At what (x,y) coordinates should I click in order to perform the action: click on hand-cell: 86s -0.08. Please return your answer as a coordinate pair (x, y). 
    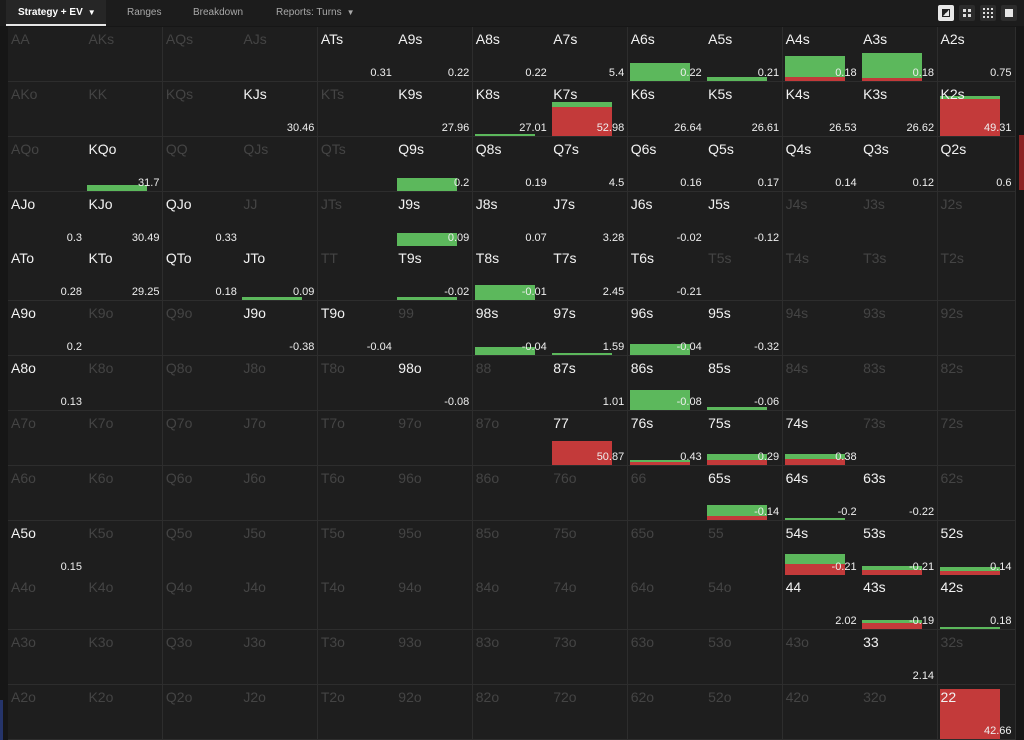
    Looking at the image, I should click on (666, 384).